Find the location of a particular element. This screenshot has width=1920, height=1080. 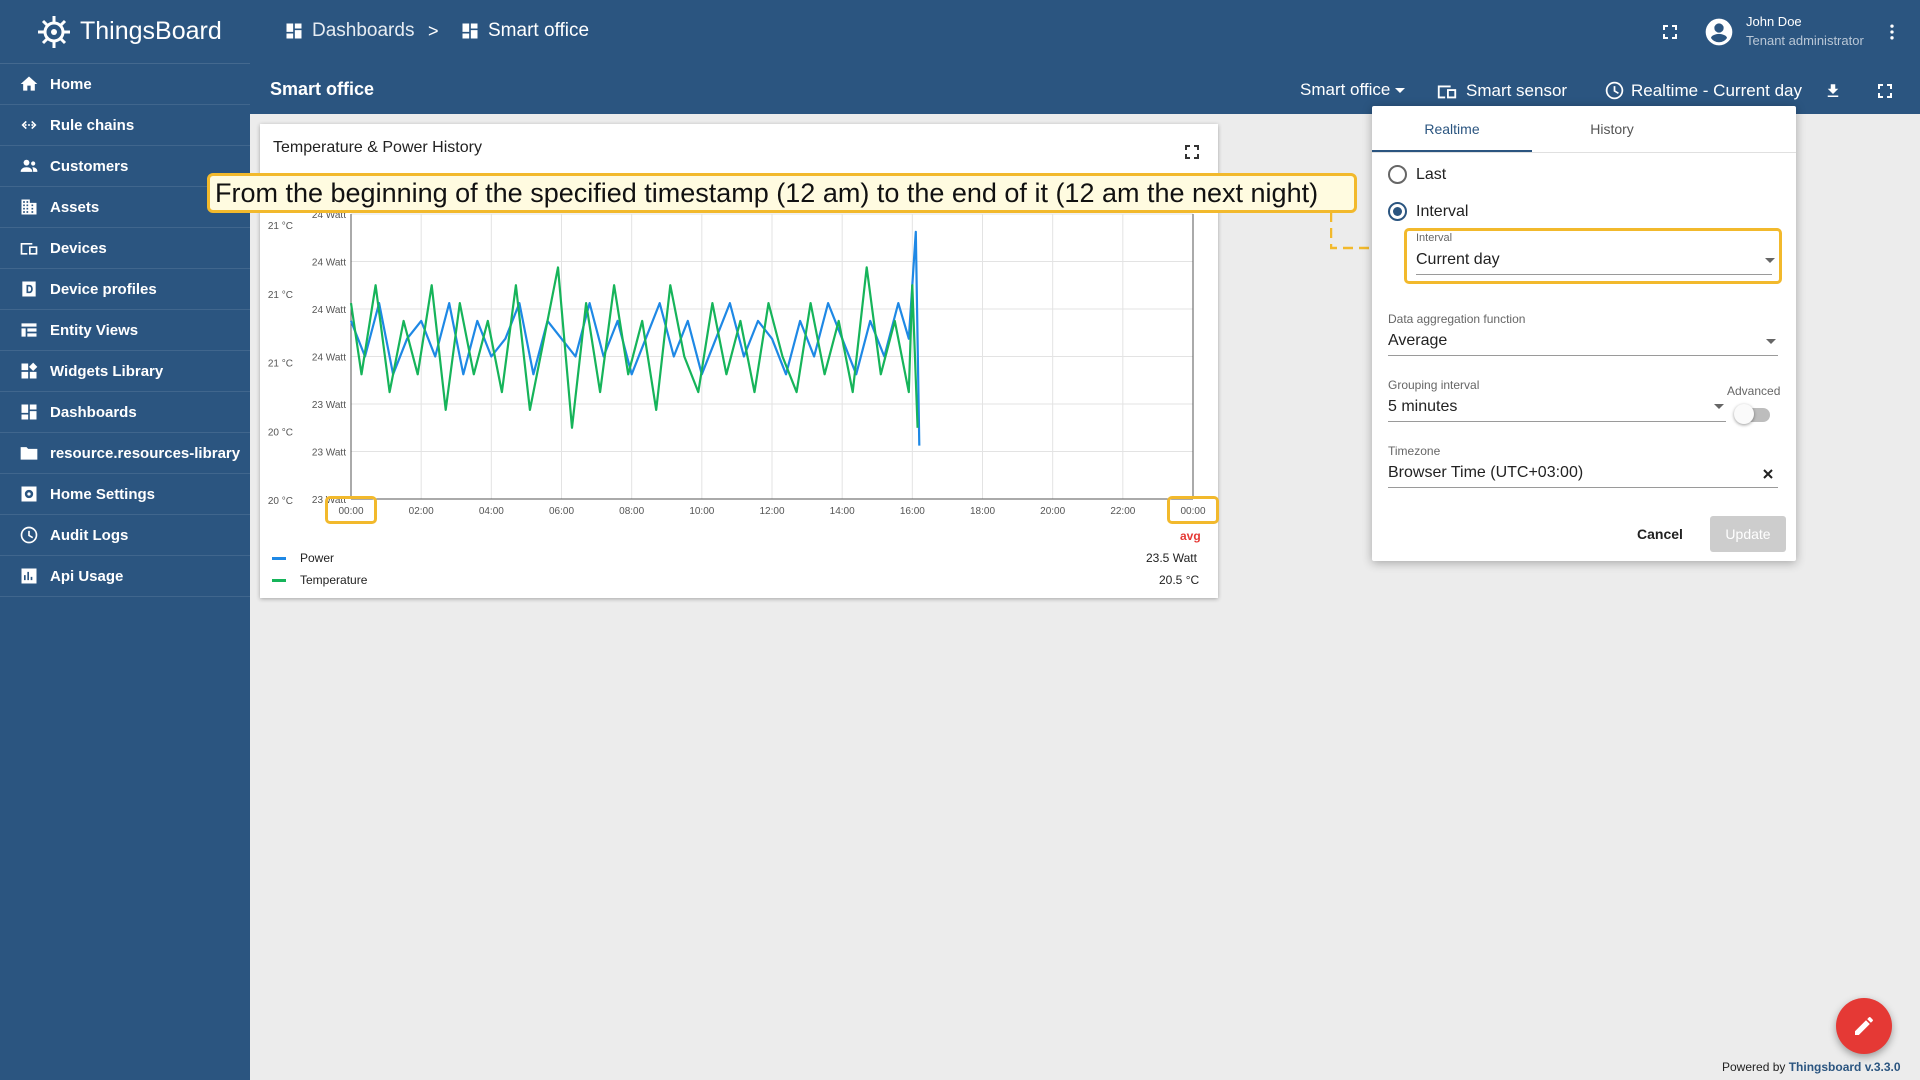

sidebar-item-label: Rule chains is located at coordinates (92, 125).